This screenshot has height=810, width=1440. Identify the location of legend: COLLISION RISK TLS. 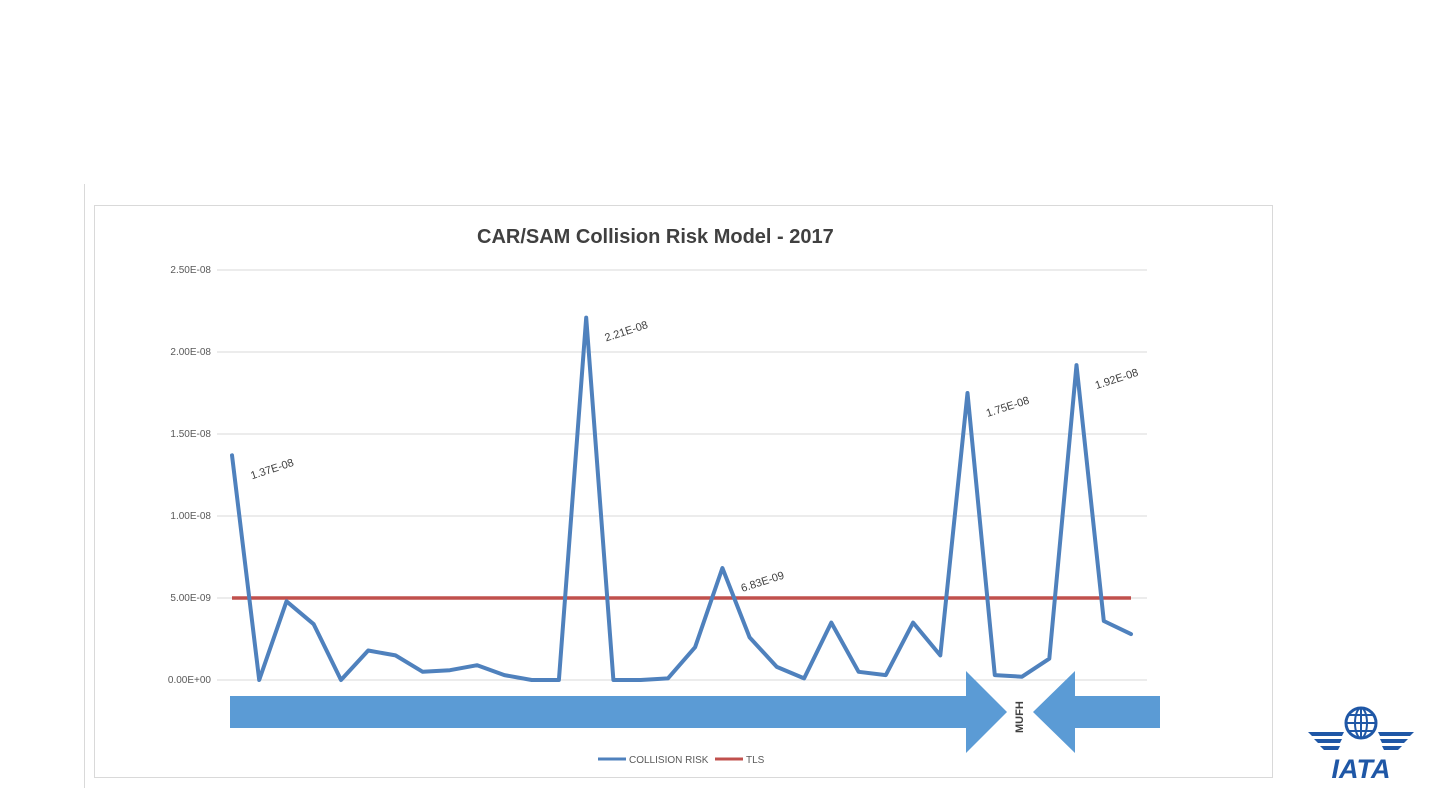
(681, 760).